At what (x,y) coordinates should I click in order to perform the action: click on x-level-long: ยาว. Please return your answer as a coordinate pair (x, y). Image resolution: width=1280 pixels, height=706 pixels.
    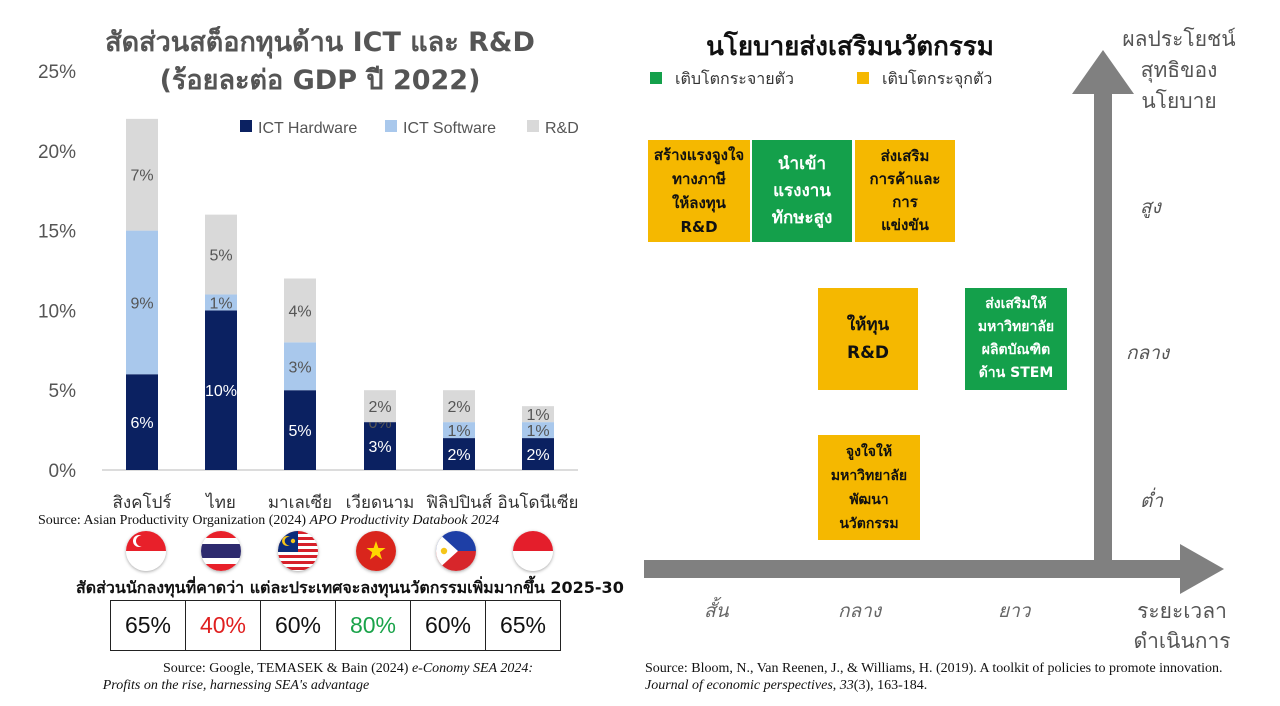
    Looking at the image, I should click on (1014, 611).